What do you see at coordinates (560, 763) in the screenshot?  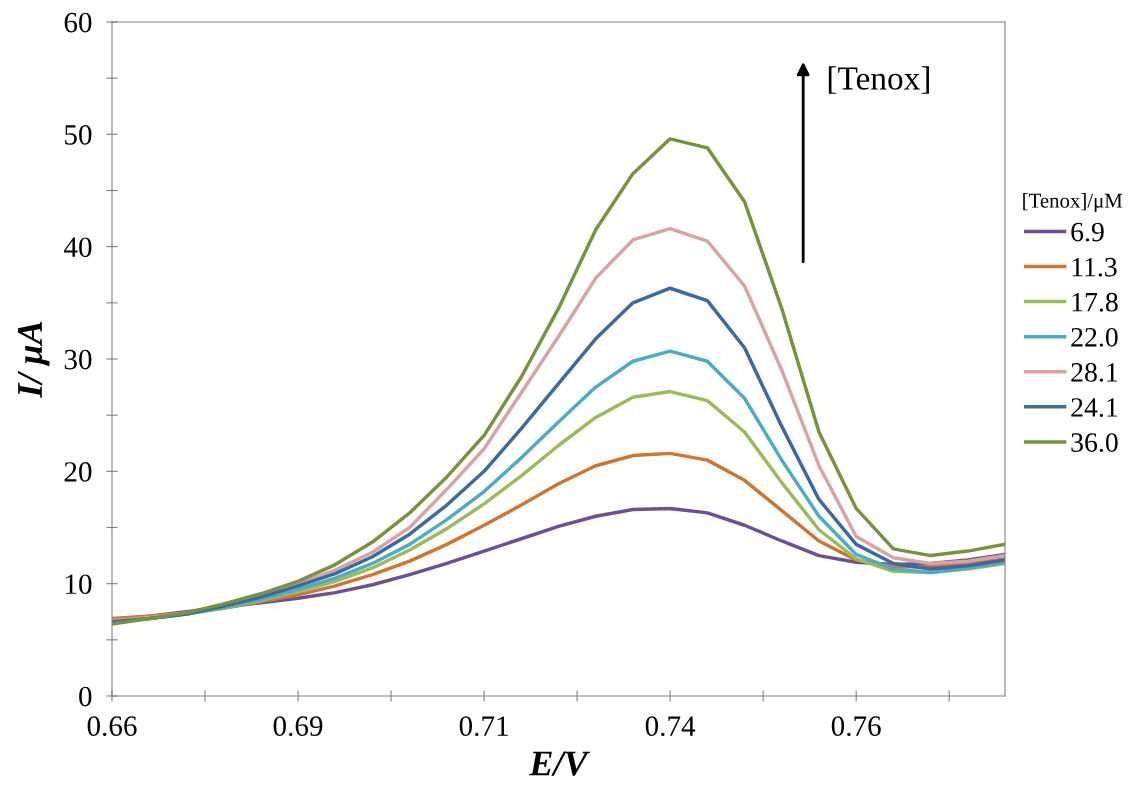 I see `x-axis-title: E/V` at bounding box center [560, 763].